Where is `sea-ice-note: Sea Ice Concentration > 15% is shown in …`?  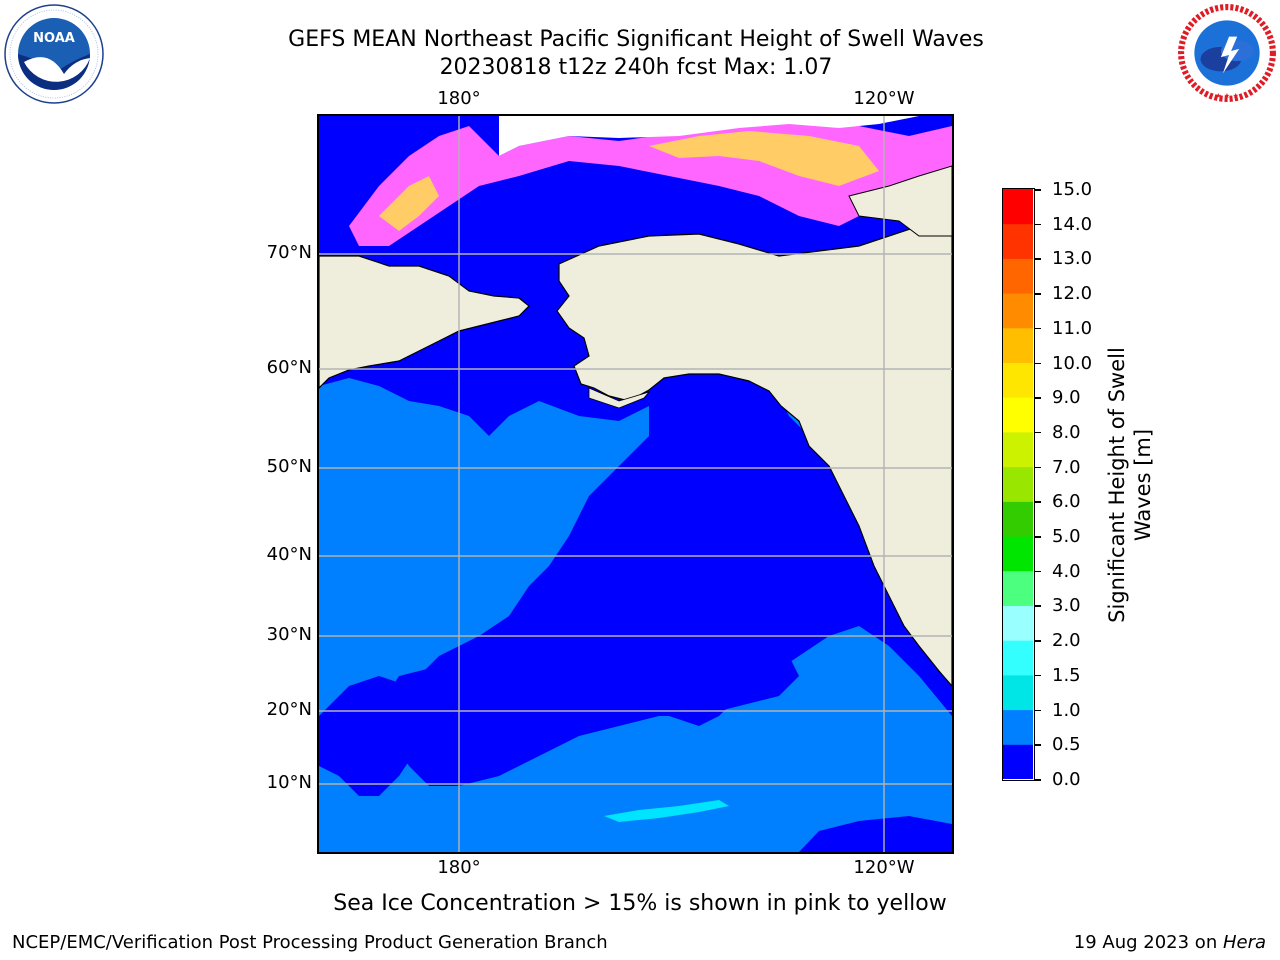 sea-ice-note: Sea Ice Concentration > 15% is shown in … is located at coordinates (640, 903).